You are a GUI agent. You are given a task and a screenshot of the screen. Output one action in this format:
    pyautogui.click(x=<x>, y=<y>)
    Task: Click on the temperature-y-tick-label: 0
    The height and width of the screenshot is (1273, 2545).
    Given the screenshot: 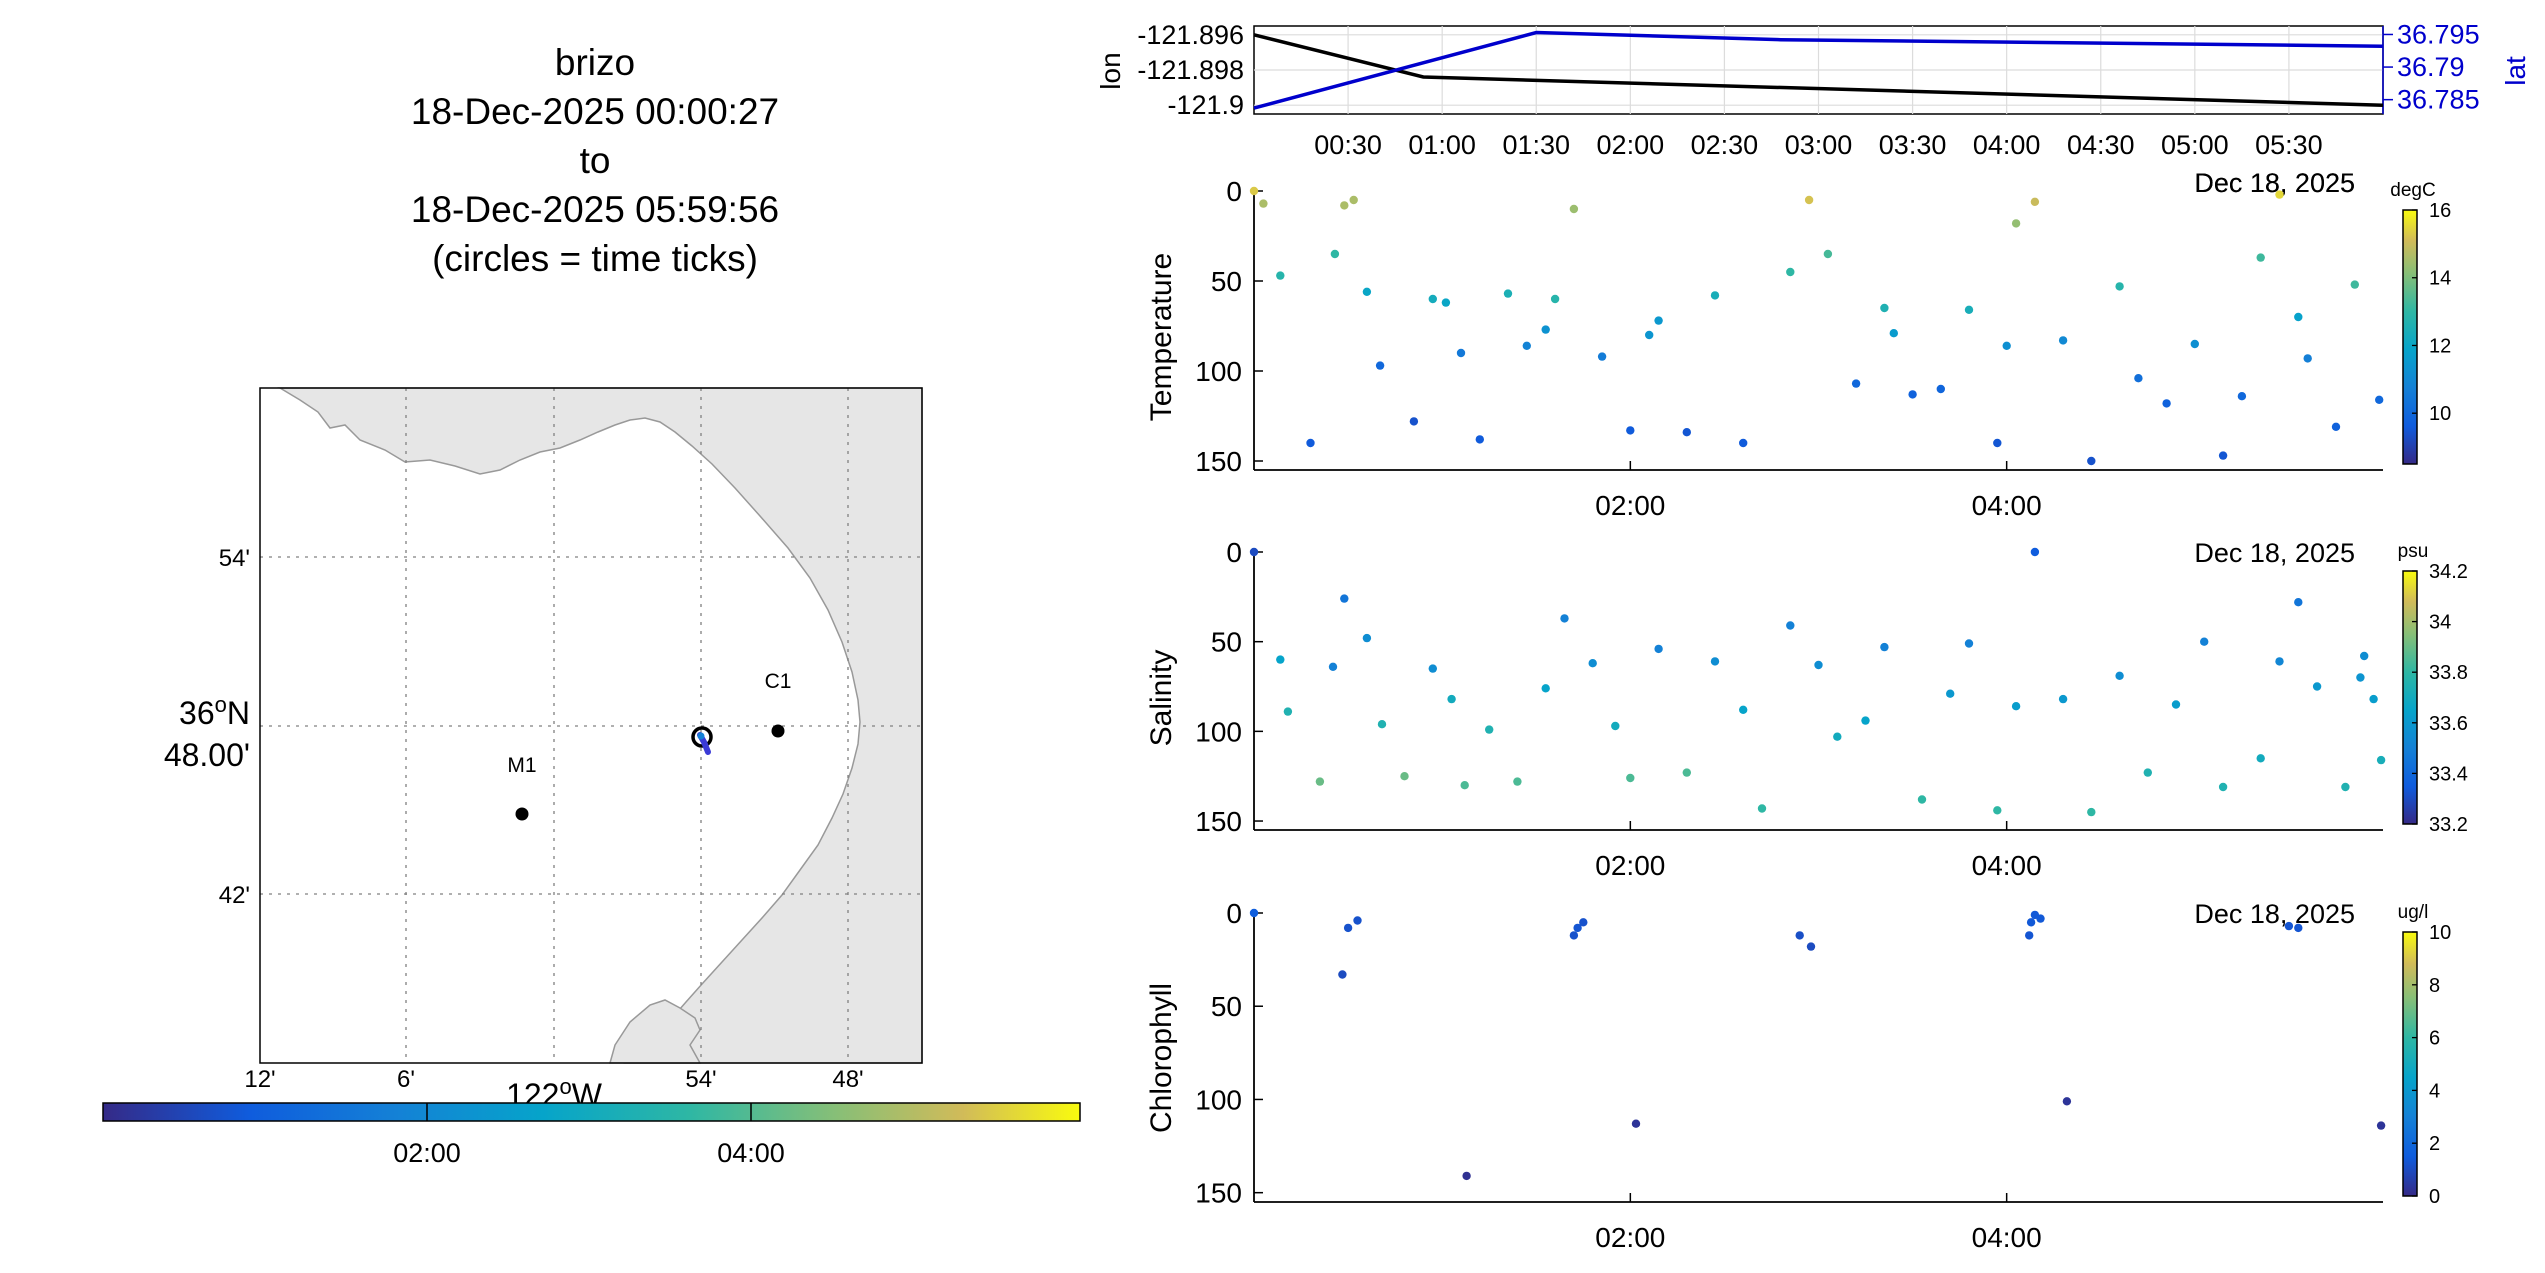 What is the action you would take?
    pyautogui.click(x=1234, y=191)
    